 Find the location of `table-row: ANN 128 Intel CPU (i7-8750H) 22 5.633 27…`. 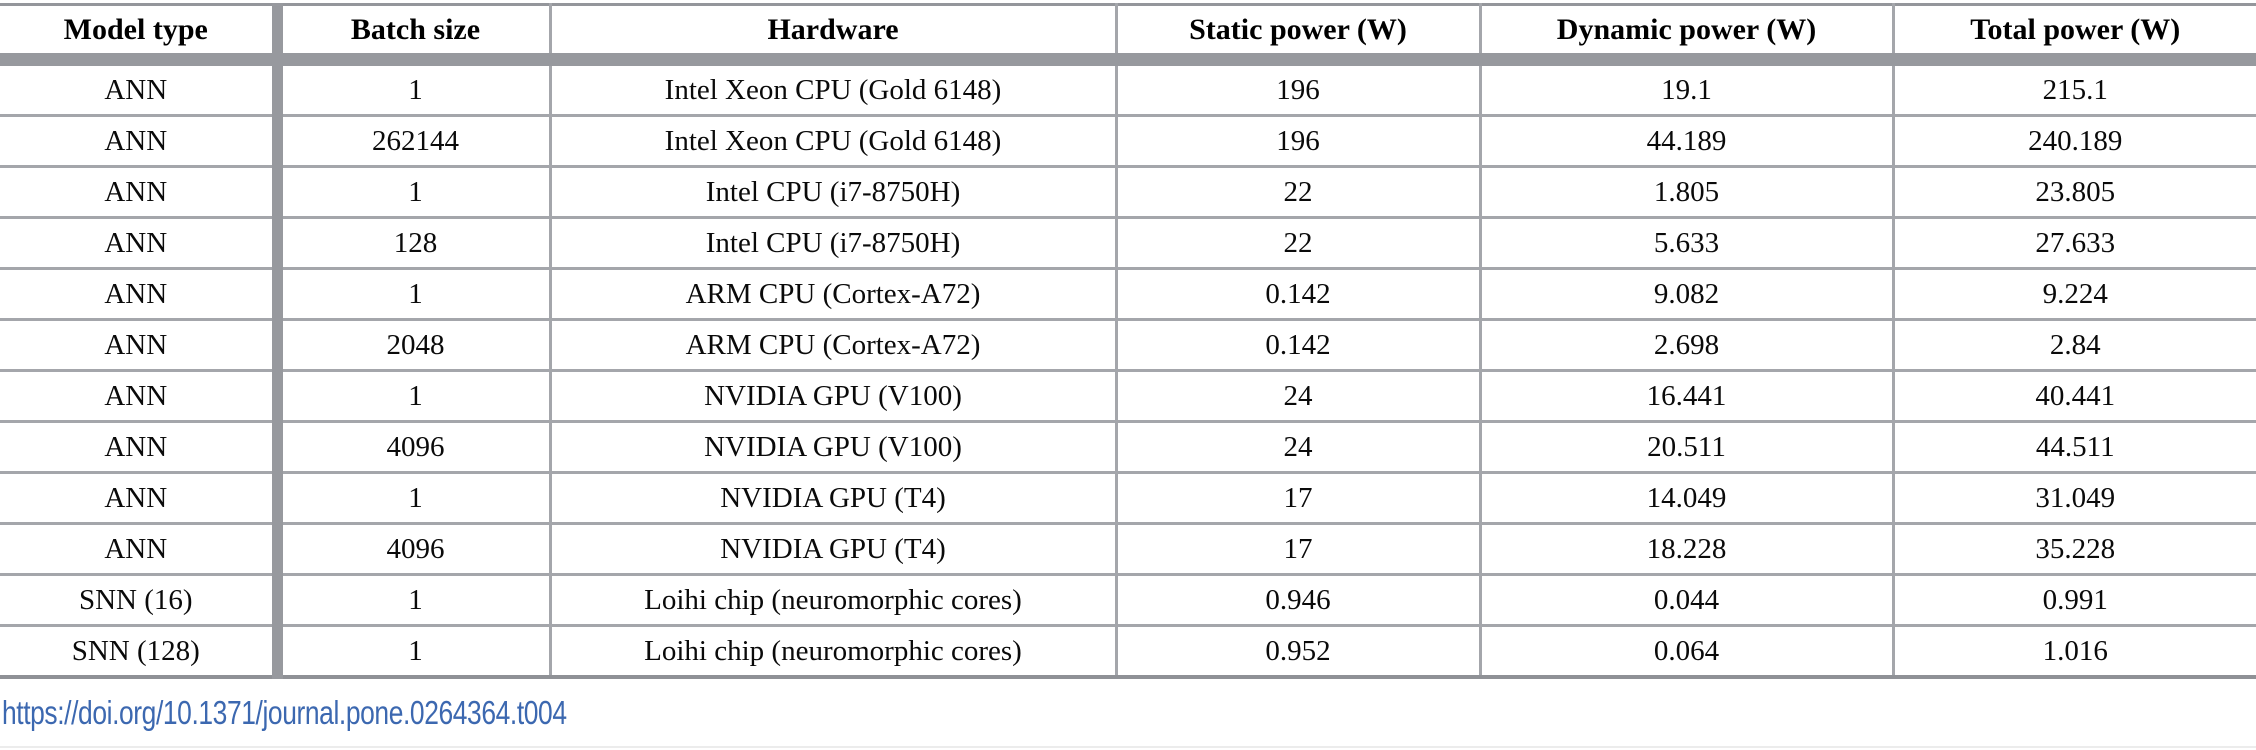

table-row: ANN 128 Intel CPU (i7-8750H) 22 5.633 27… is located at coordinates (1128, 243).